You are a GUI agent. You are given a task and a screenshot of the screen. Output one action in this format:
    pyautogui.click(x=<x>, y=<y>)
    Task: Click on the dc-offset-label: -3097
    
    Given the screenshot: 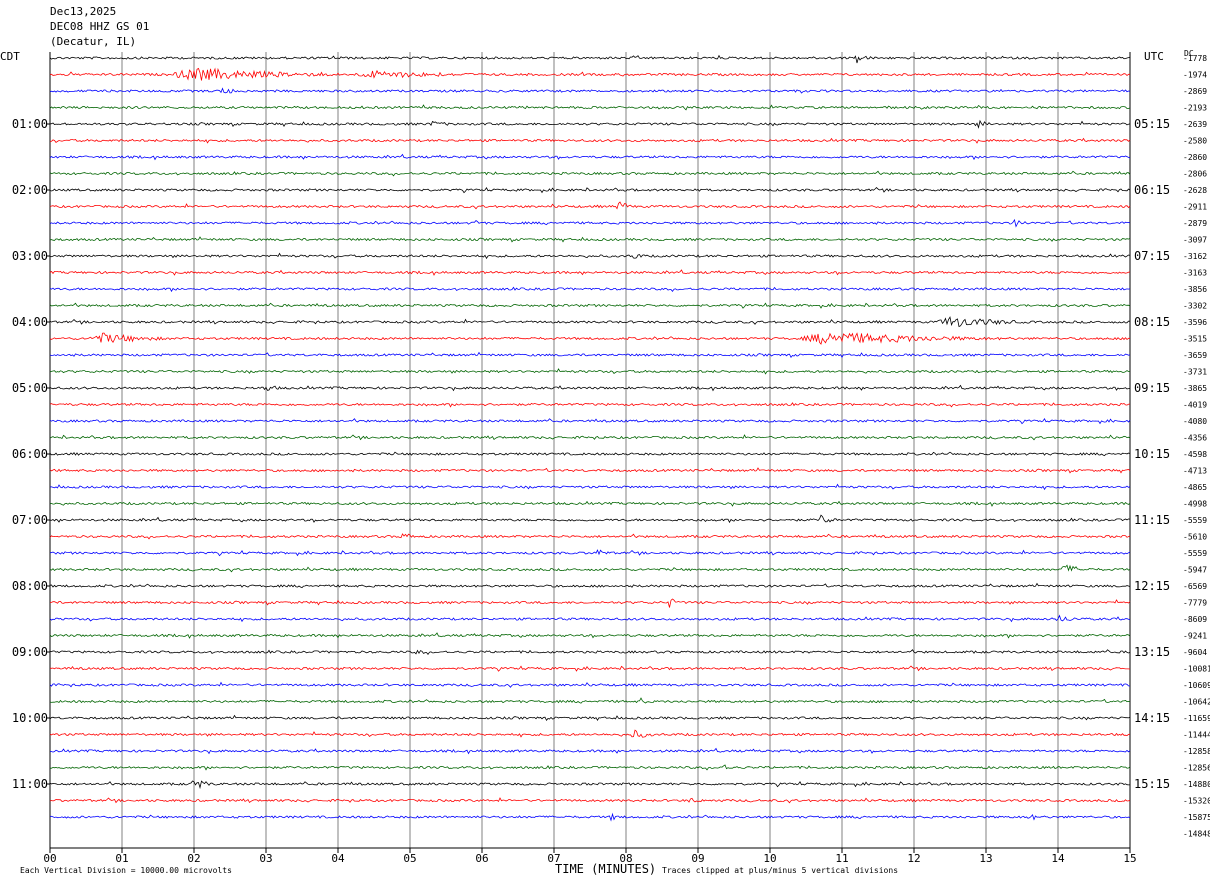 What is the action you would take?
    pyautogui.click(x=1195, y=240)
    